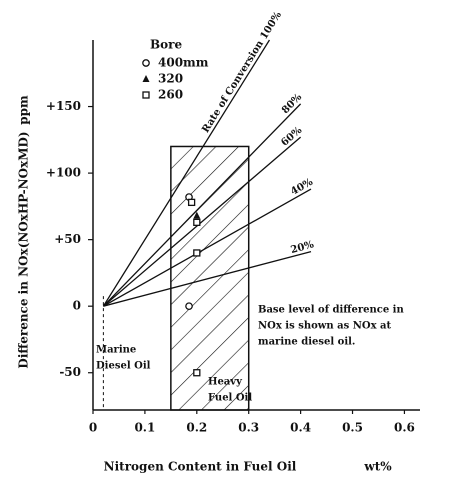  I want to click on y-tick-label: +100, so click(63, 173).